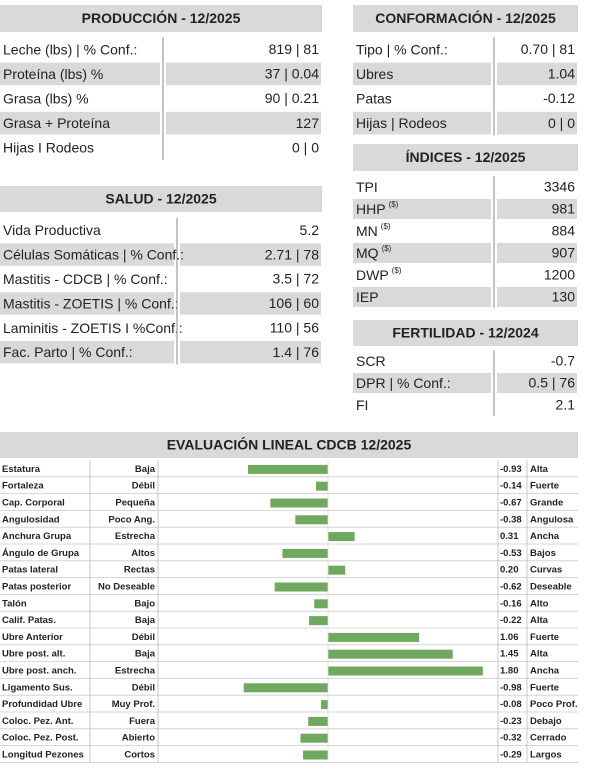 The image size is (592, 771). Describe the element at coordinates (566, 405) in the screenshot. I see `row-value: 2.1` at that location.